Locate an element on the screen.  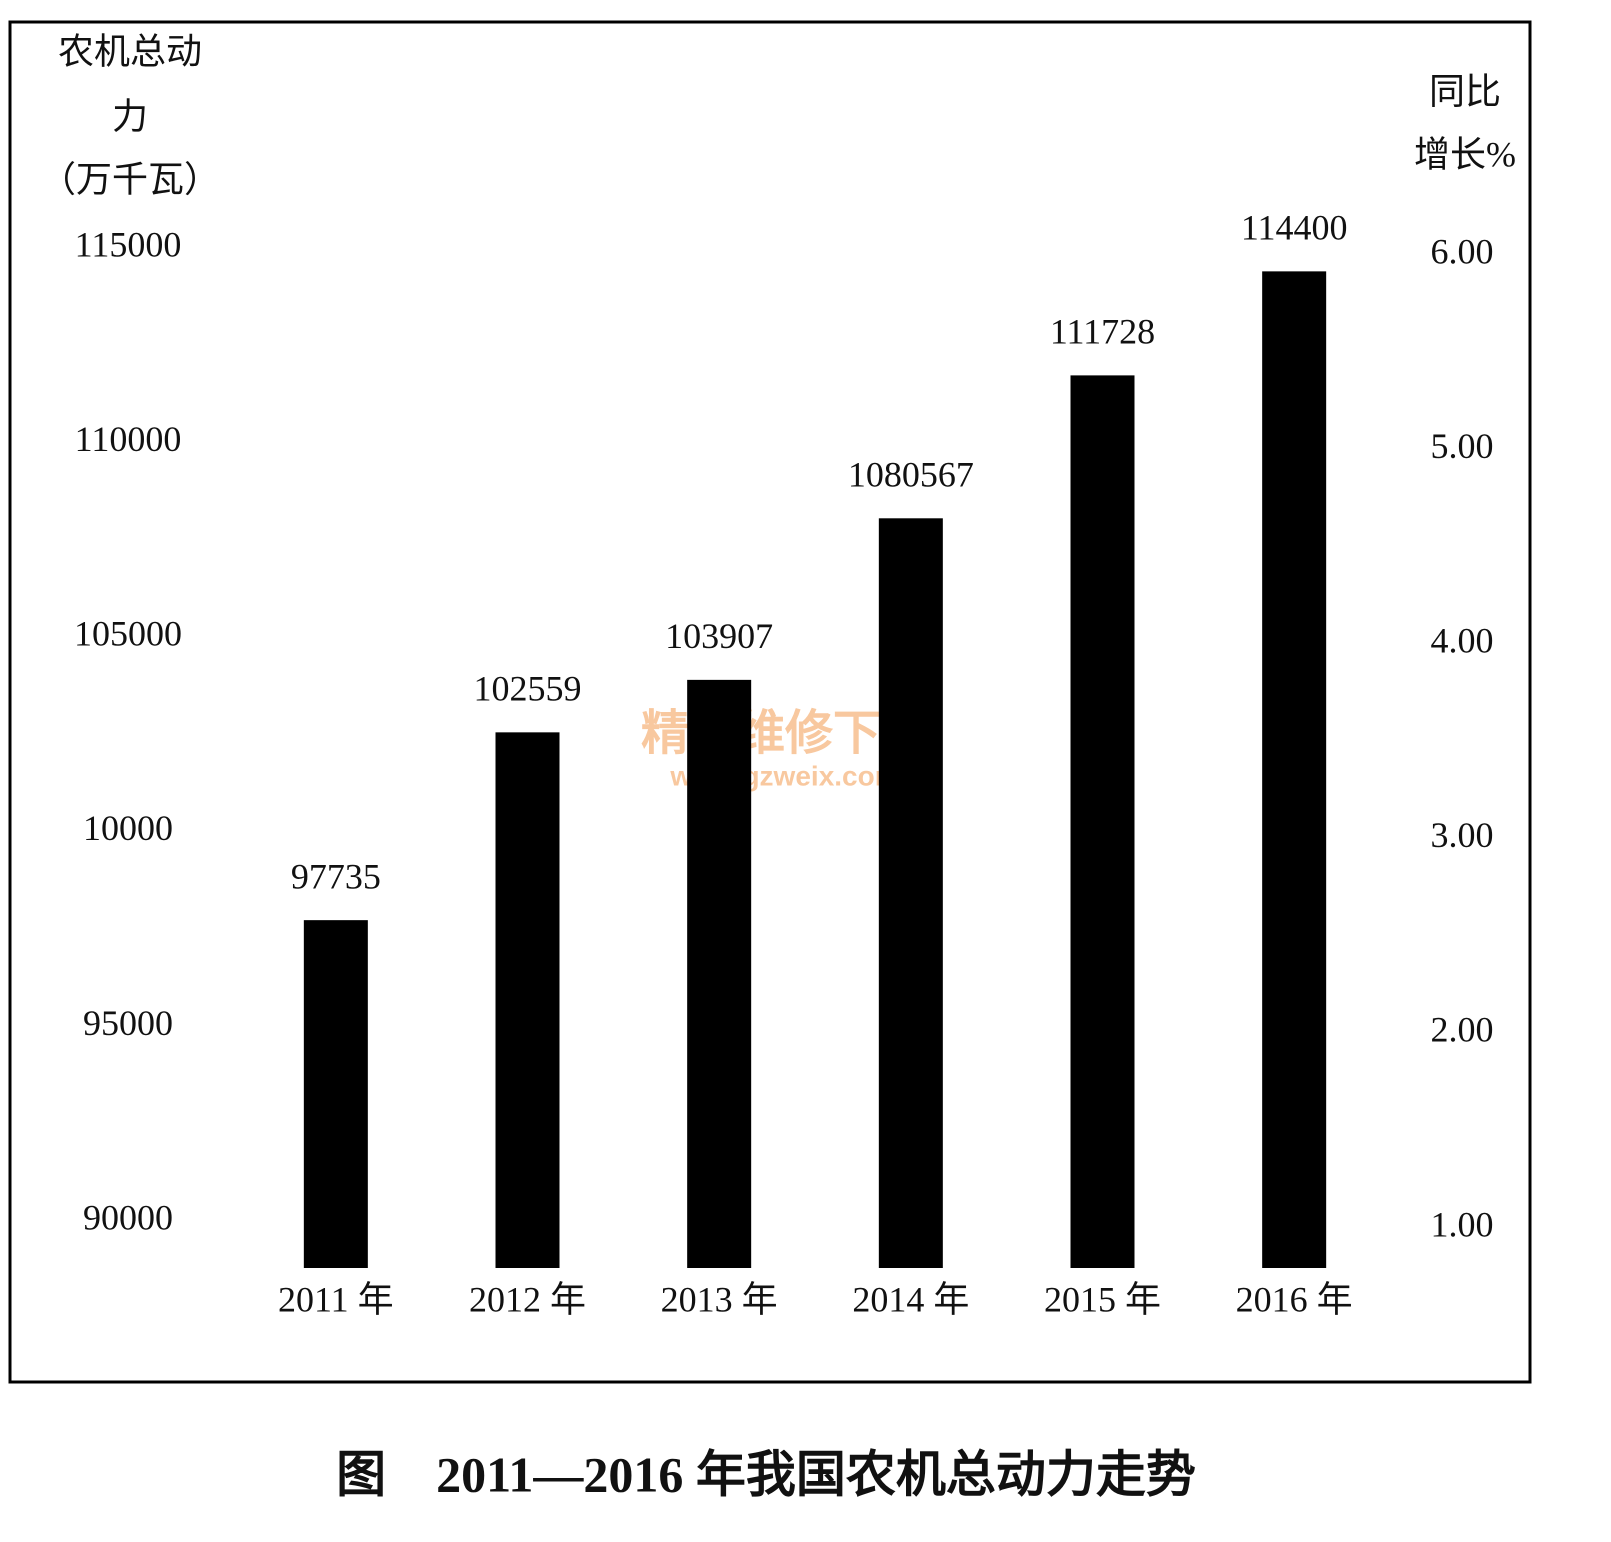
y2-axis-label: 同比 is located at coordinates (1465, 91).